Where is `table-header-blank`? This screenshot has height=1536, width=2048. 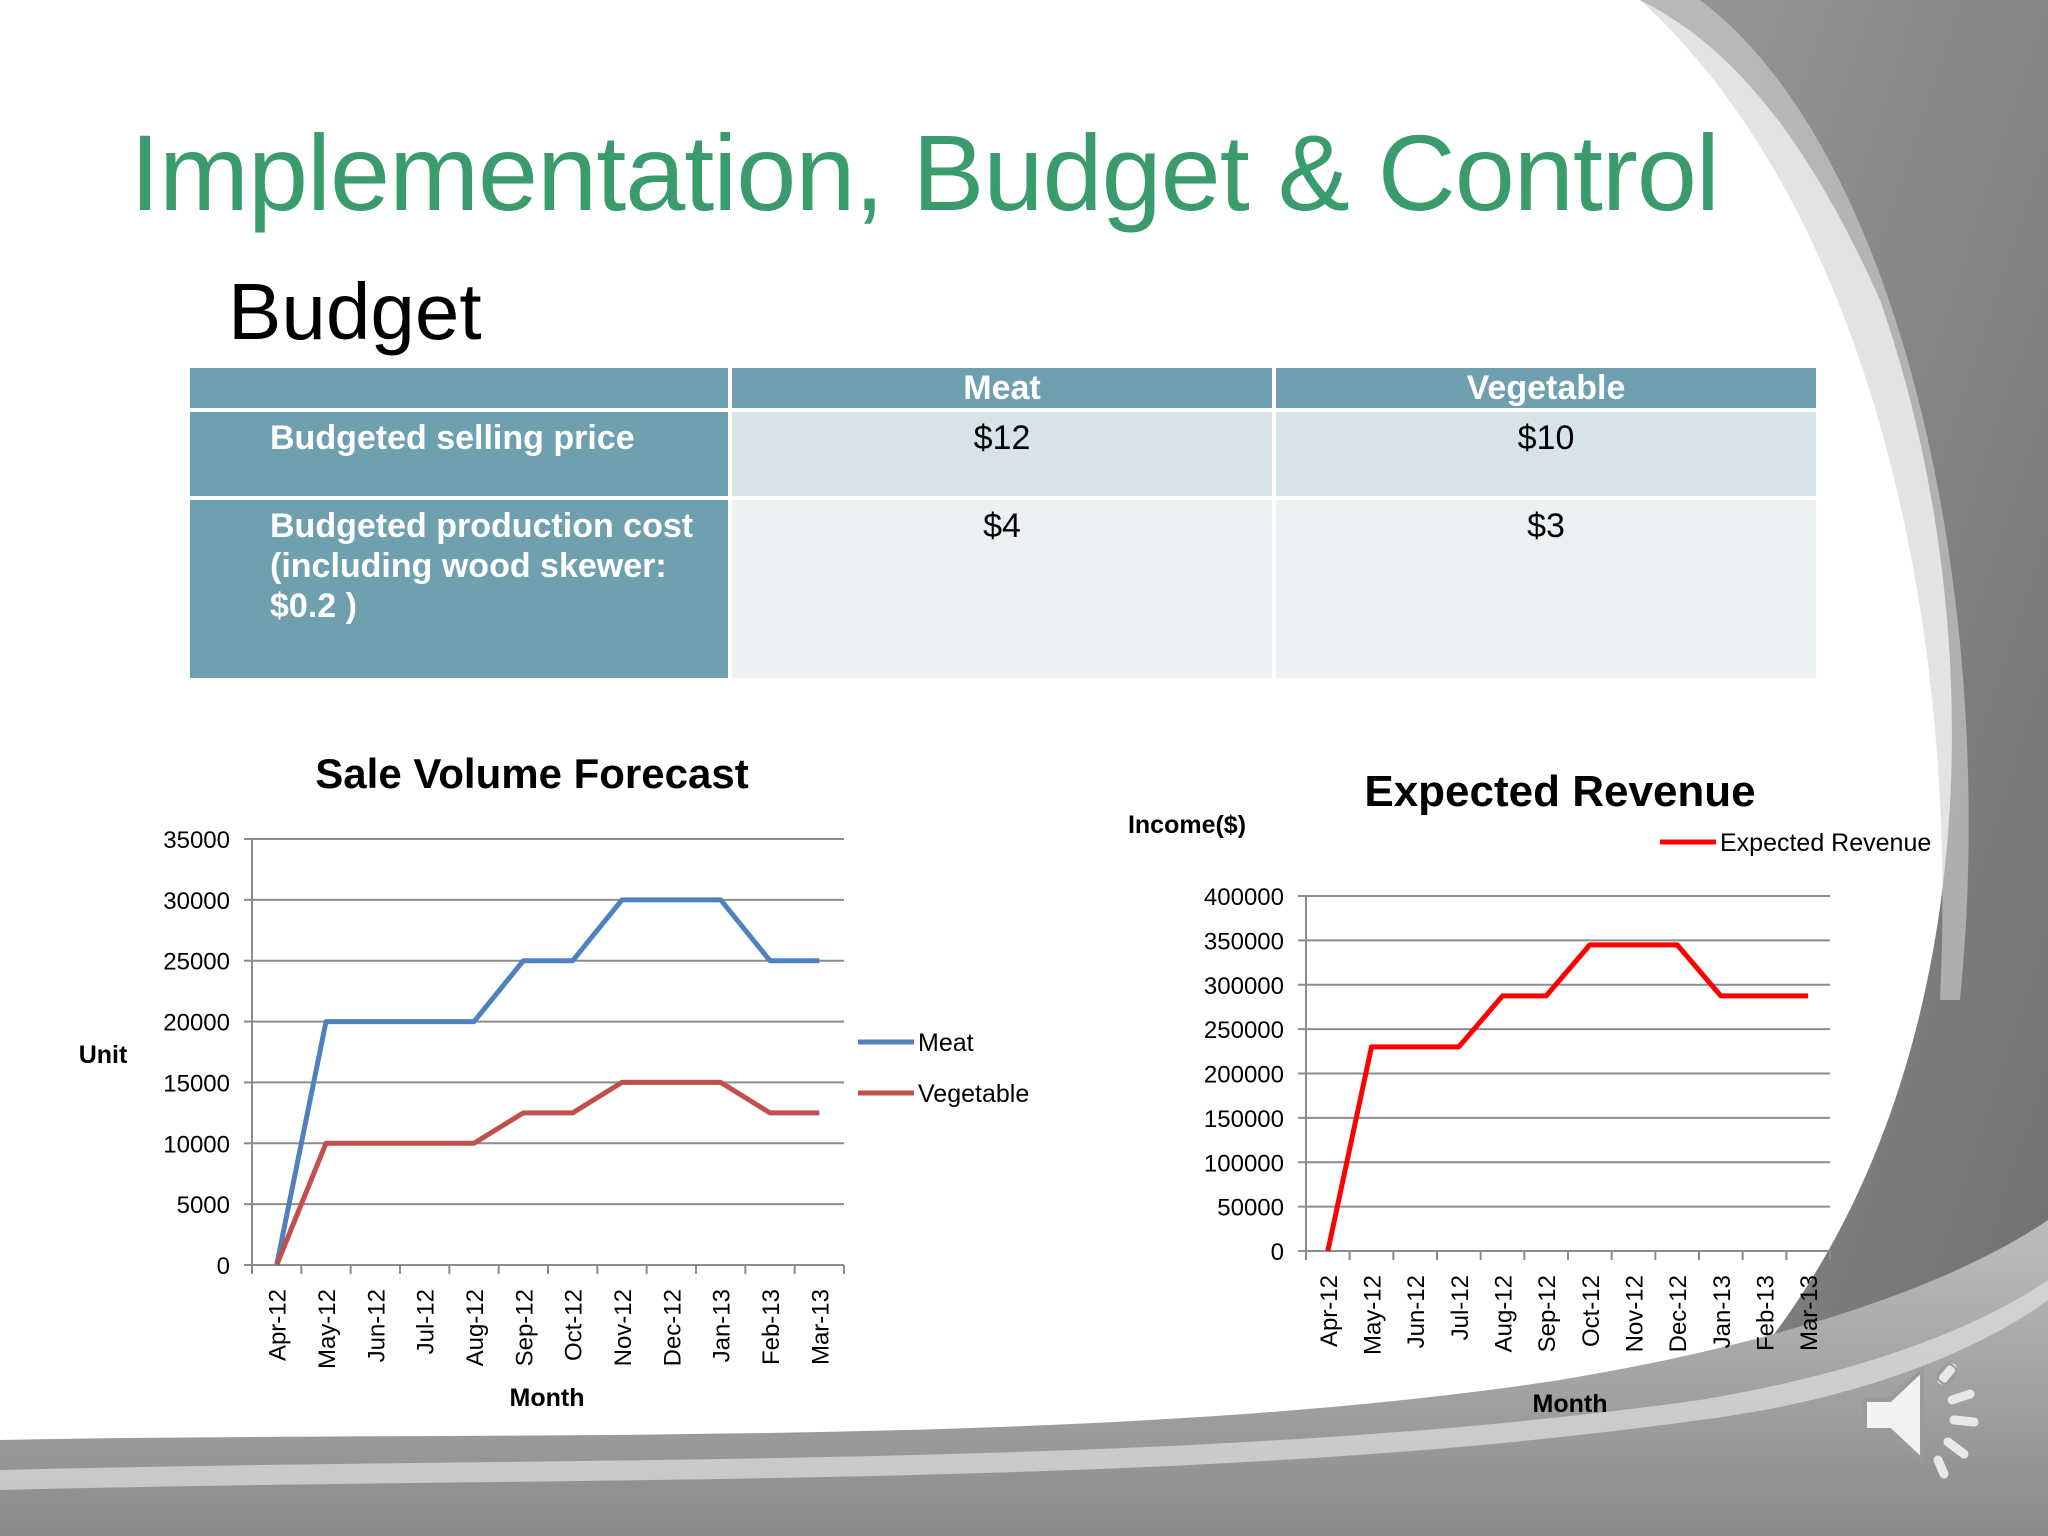
table-header-blank is located at coordinates (459, 388).